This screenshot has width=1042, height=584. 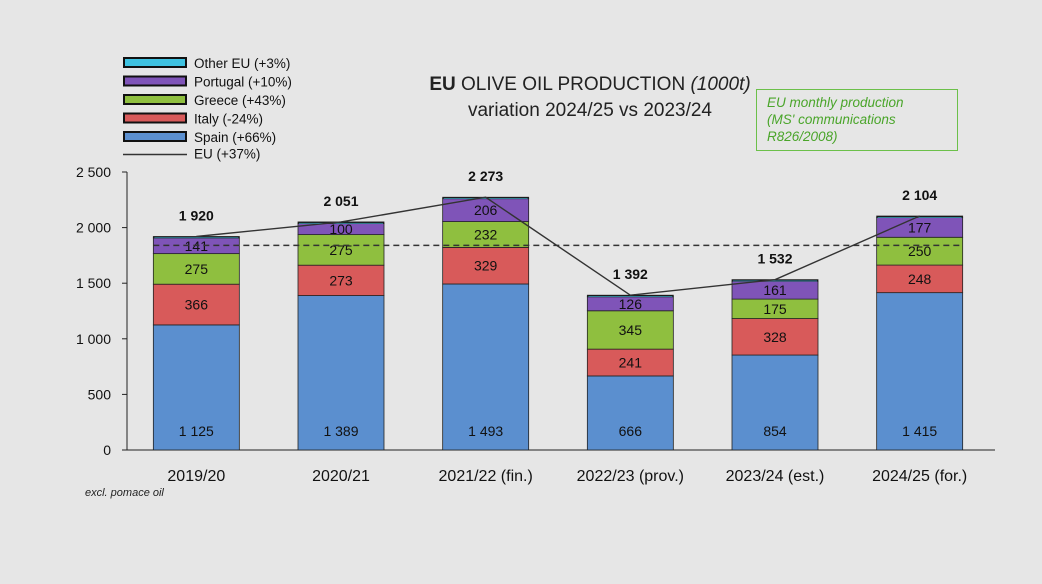 What do you see at coordinates (485, 176) in the screenshot?
I see `bar-total-label: 2 273` at bounding box center [485, 176].